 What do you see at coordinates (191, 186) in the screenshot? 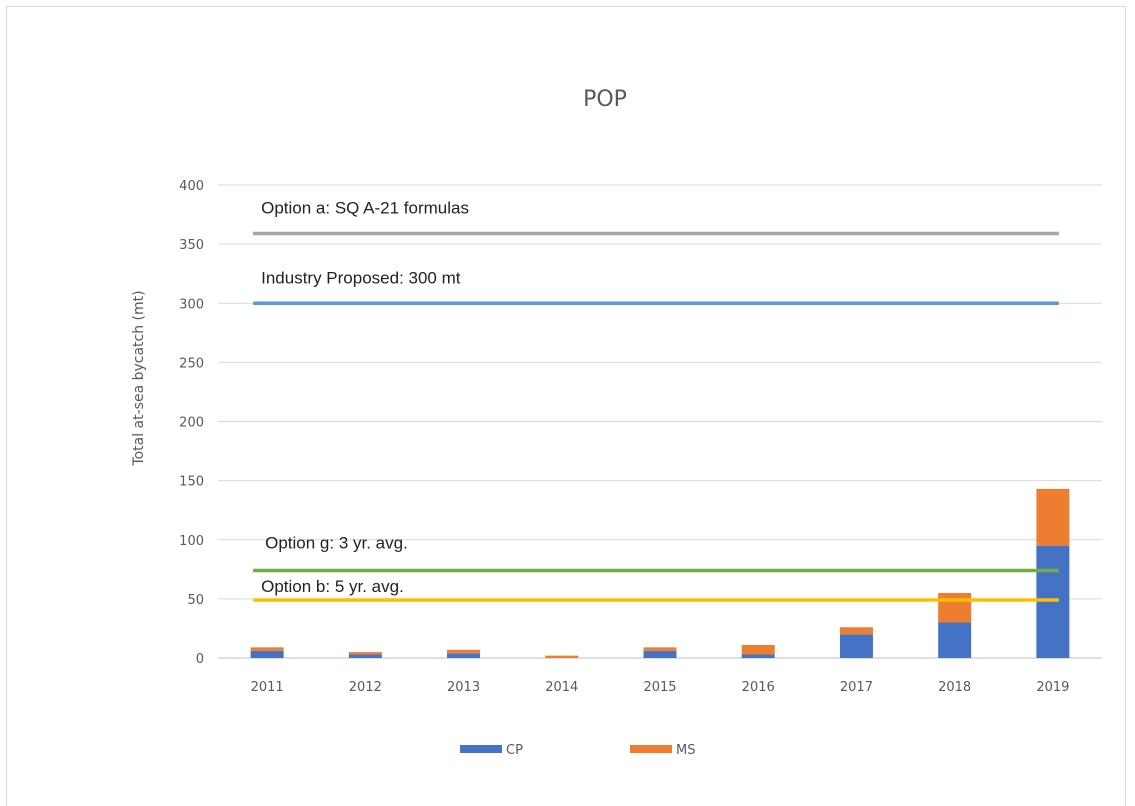
I see `y-tick-label: 400` at bounding box center [191, 186].